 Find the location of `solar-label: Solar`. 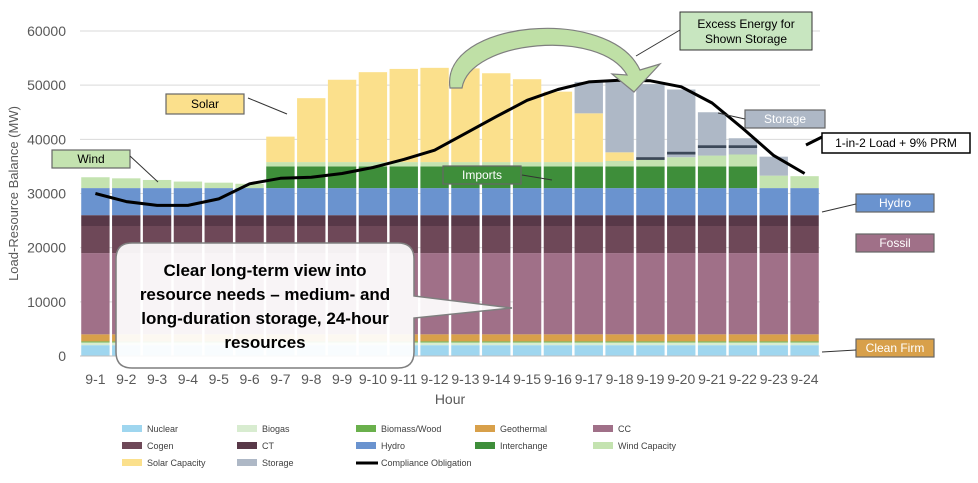

solar-label: Solar is located at coordinates (205, 104).